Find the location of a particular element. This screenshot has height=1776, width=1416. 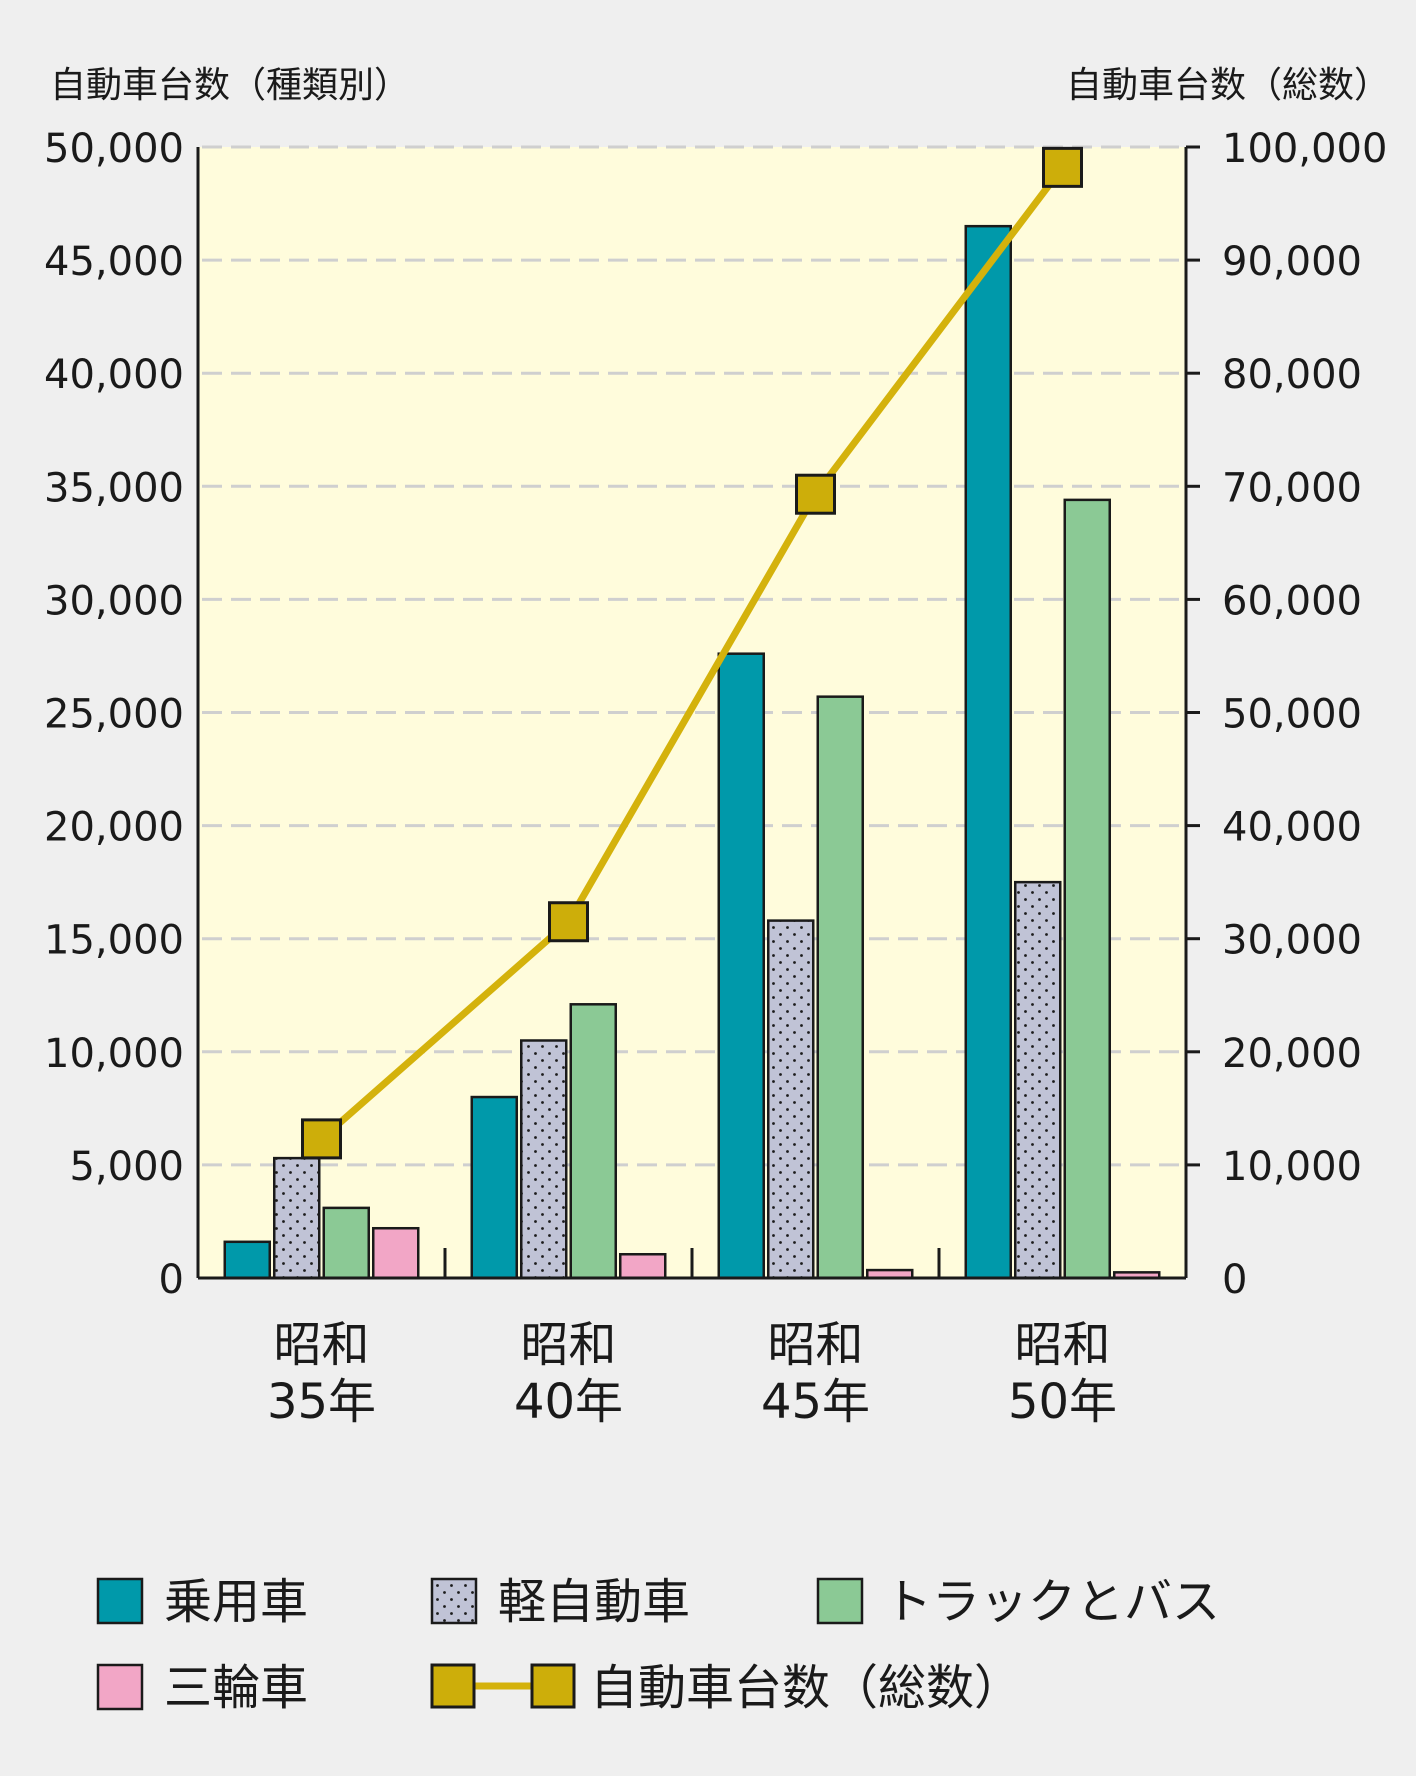

left-tick-label: 30,000 is located at coordinates (114, 601).